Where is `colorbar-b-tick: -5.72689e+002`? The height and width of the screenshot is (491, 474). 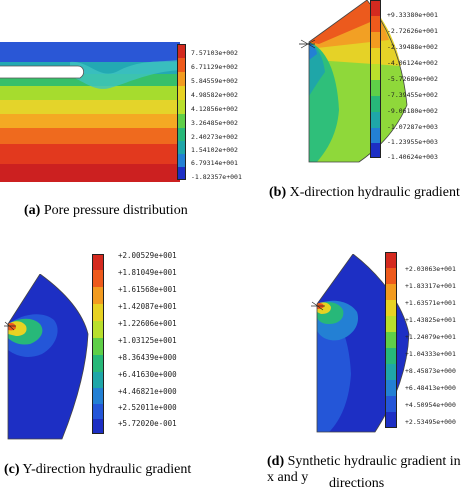
colorbar-b-tick: -5.72689e+002 is located at coordinates (412, 79).